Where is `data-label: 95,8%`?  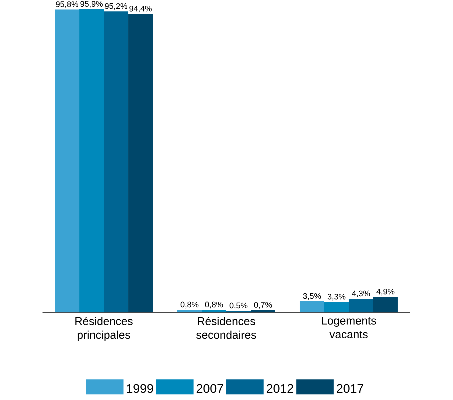
data-label: 95,8% is located at coordinates (67, 5).